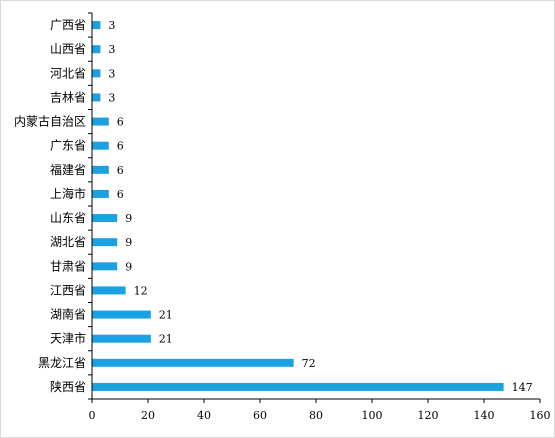 The height and width of the screenshot is (438, 555). What do you see at coordinates (68, 338) in the screenshot?
I see `category-label: 天津市` at bounding box center [68, 338].